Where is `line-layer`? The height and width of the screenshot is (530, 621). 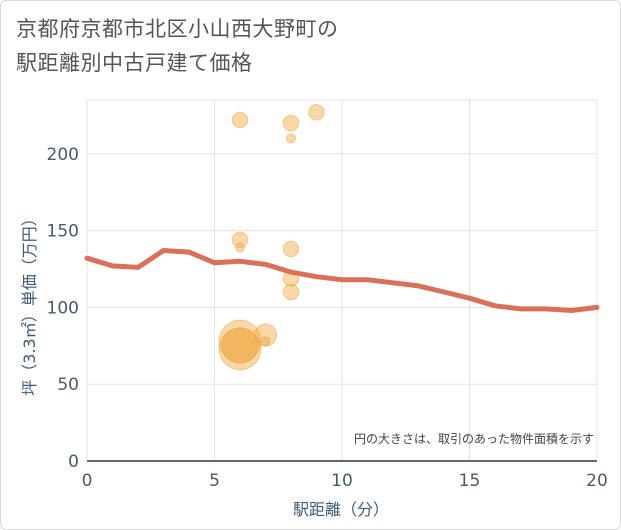
line-layer is located at coordinates (342, 280).